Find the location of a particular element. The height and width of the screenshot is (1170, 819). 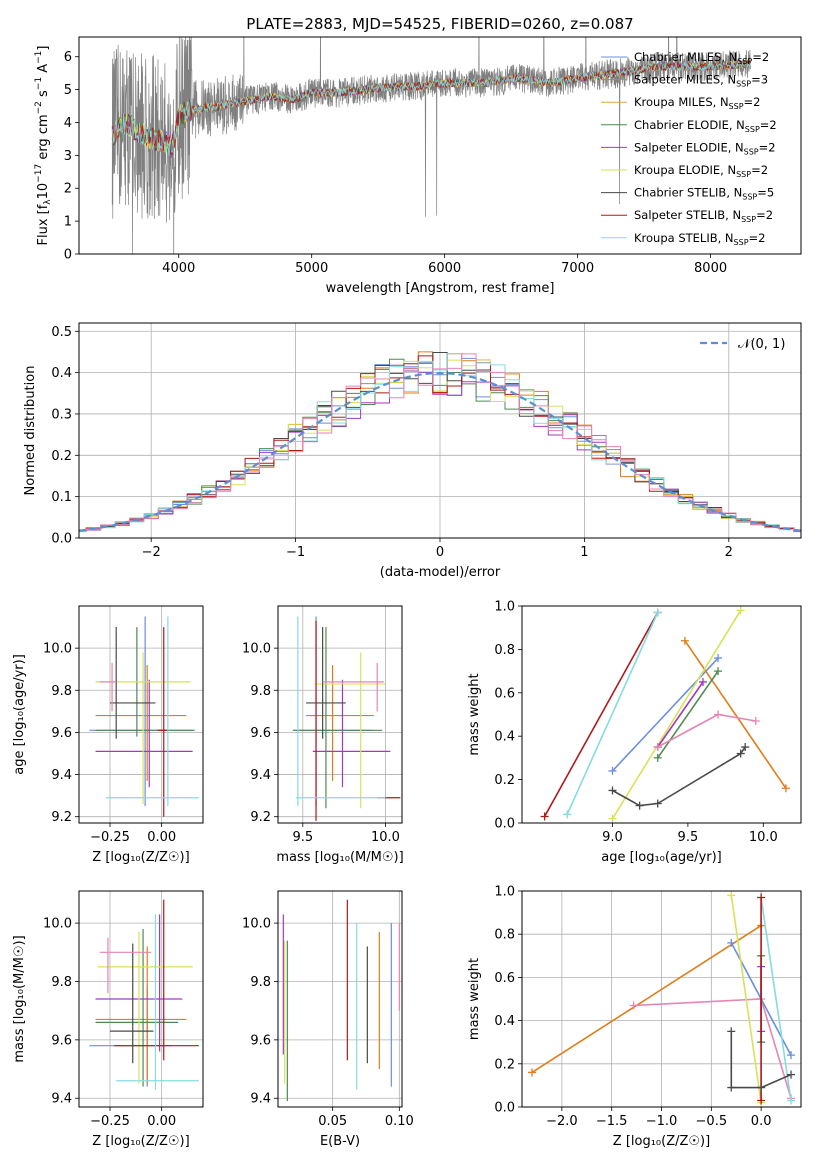

x-tick-label: −2 is located at coordinates (151, 552).